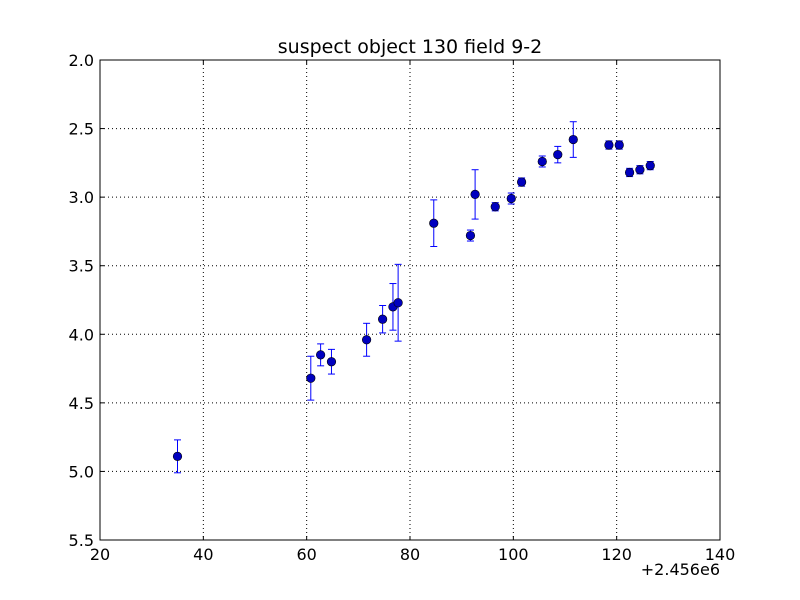 This screenshot has height=600, width=800. What do you see at coordinates (680, 569) in the screenshot?
I see `x-axis-offset-label: +2.456e6` at bounding box center [680, 569].